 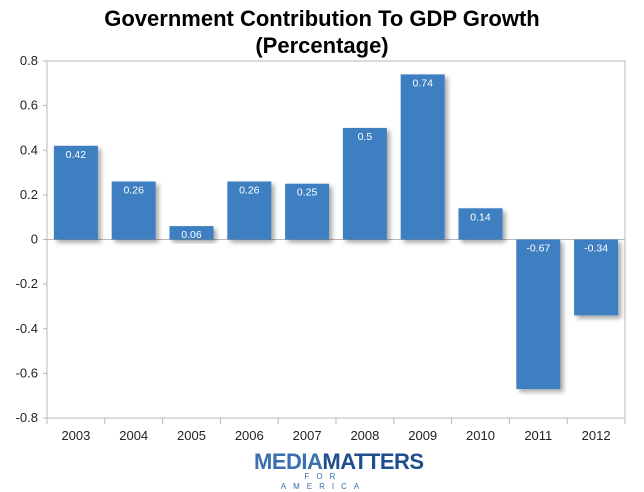 What do you see at coordinates (29, 149) in the screenshot?
I see `y-tick-label: 0.4` at bounding box center [29, 149].